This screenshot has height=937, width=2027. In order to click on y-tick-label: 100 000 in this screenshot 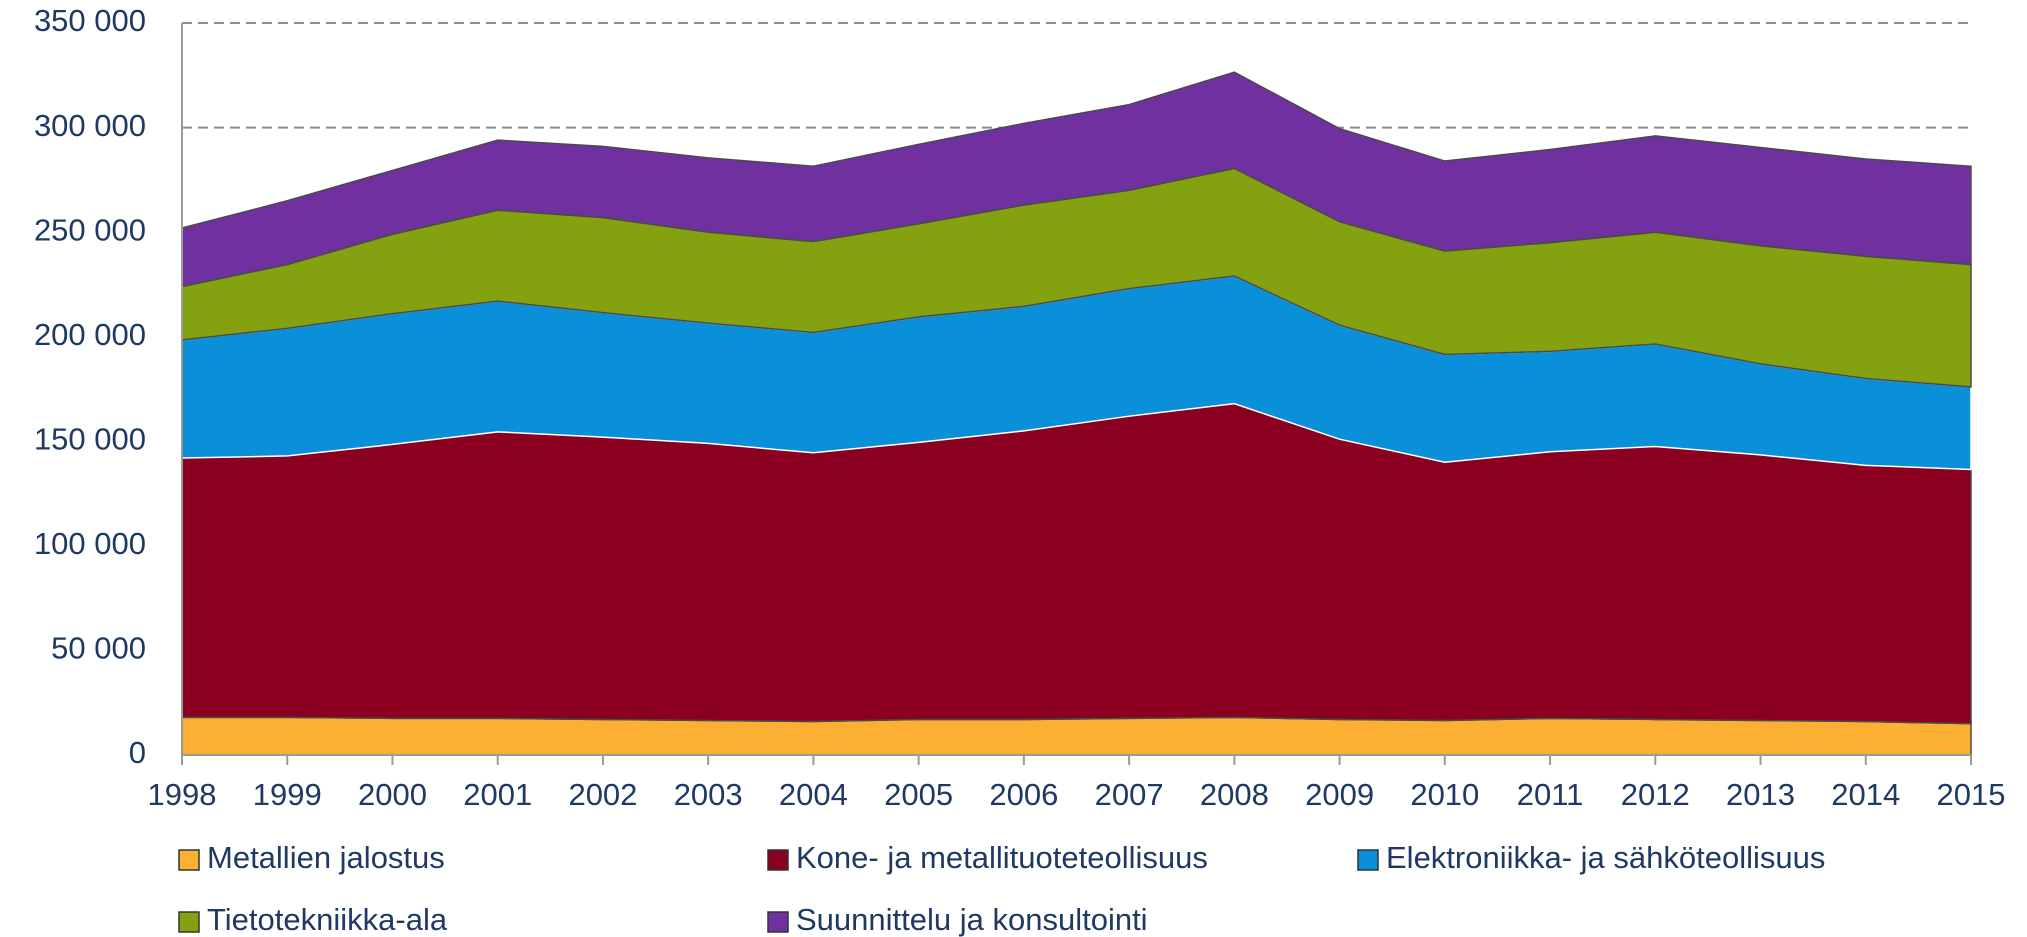, I will do `click(90, 543)`.